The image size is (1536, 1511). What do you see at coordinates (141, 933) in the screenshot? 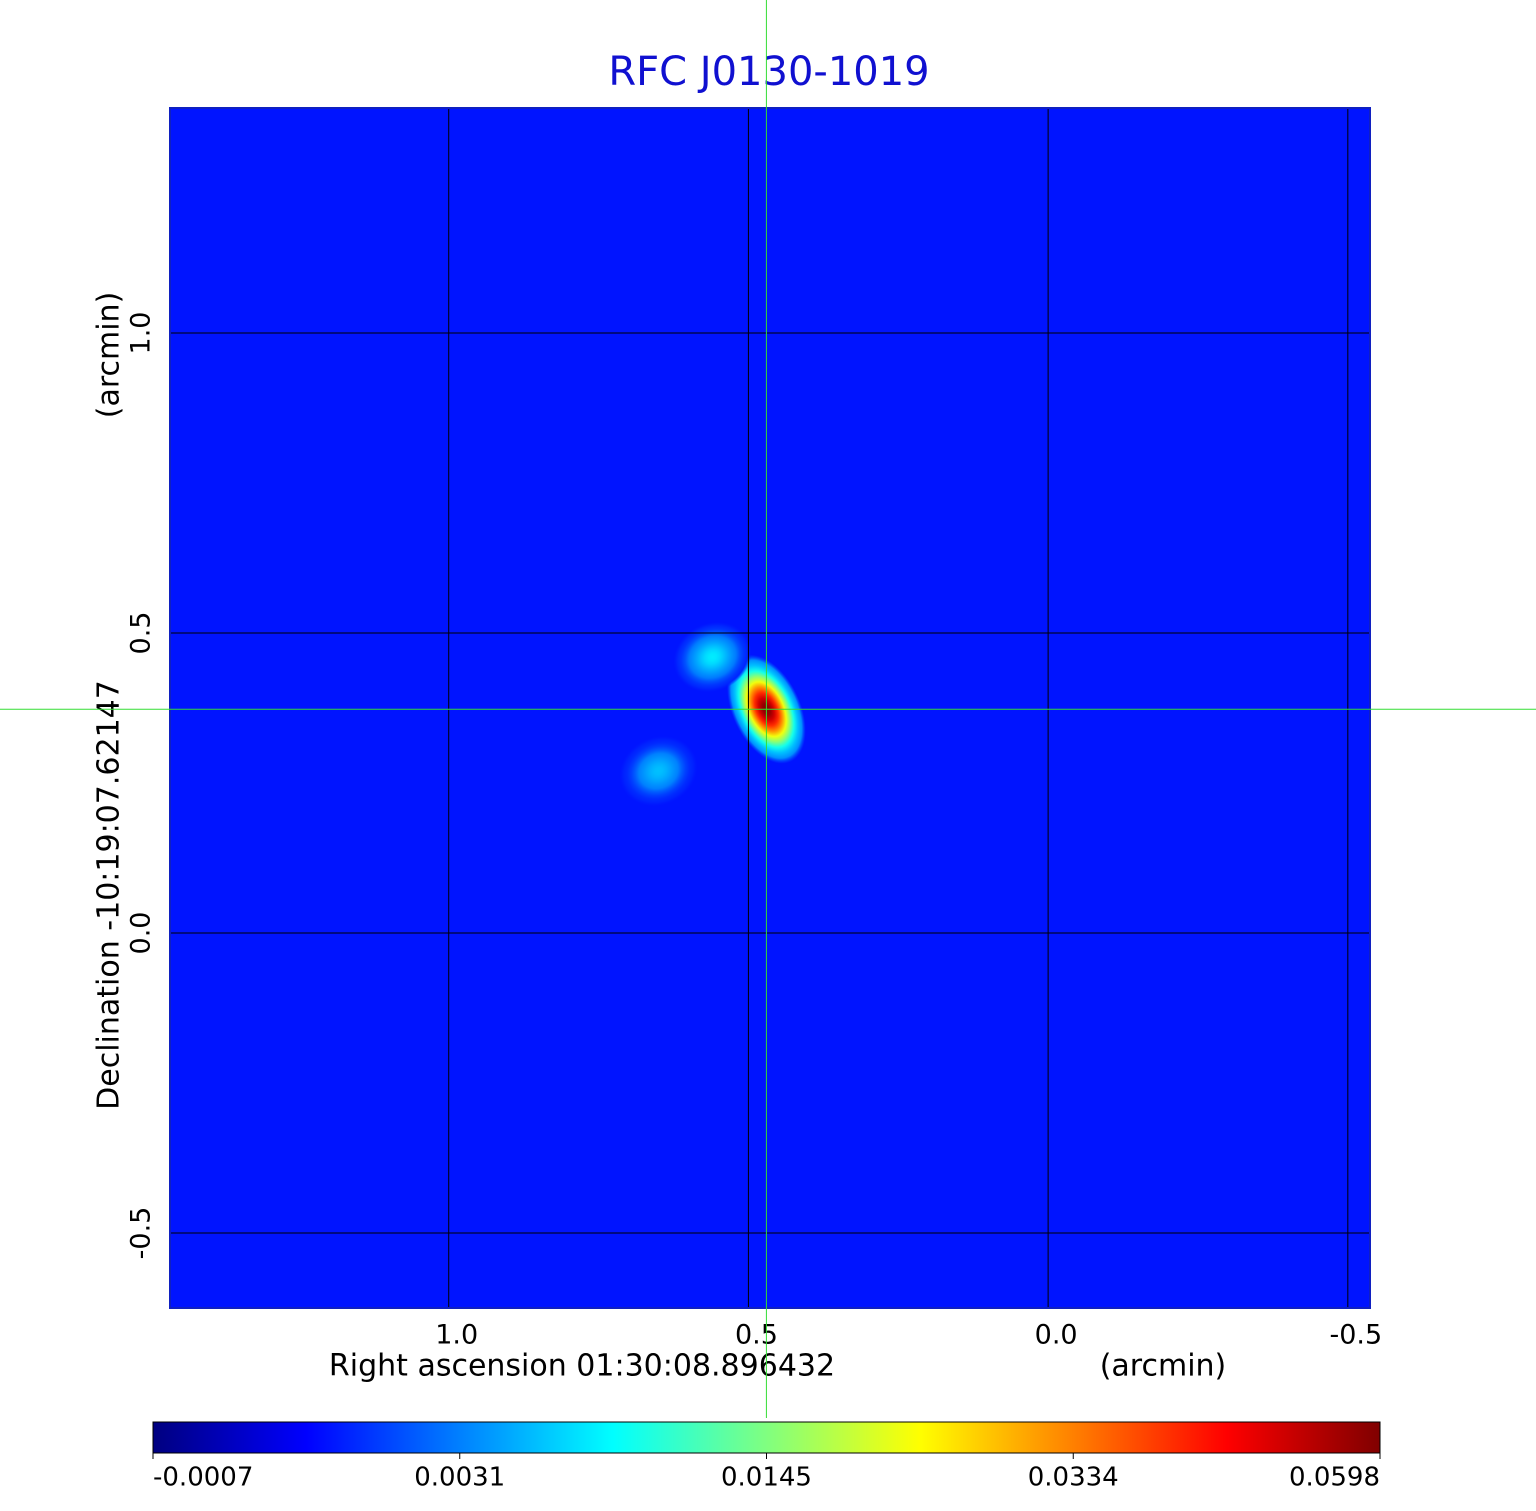
I see `y-tick-label: 0.0` at bounding box center [141, 933].